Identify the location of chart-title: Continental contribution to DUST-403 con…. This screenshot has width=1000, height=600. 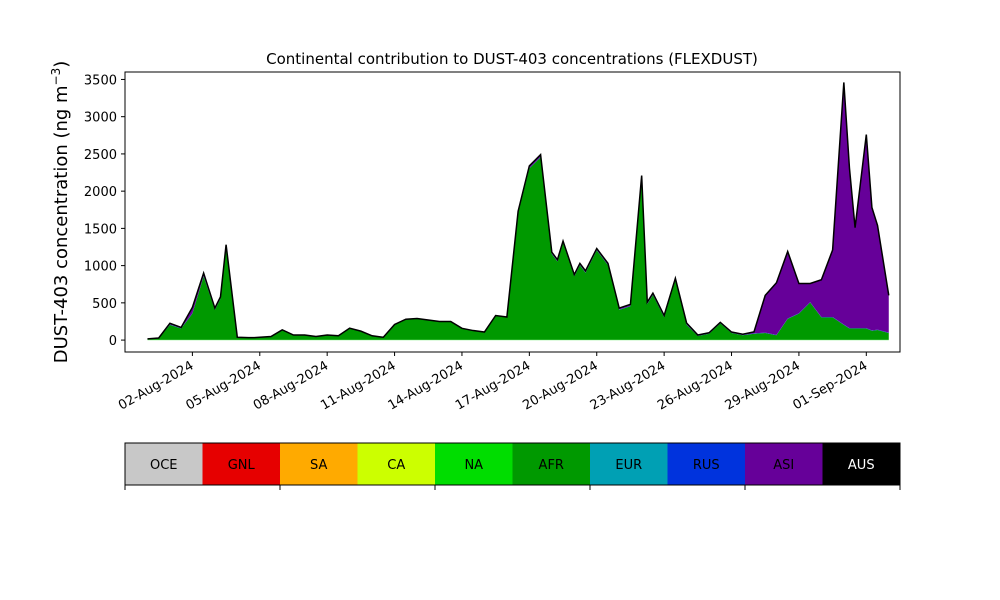
(512, 59).